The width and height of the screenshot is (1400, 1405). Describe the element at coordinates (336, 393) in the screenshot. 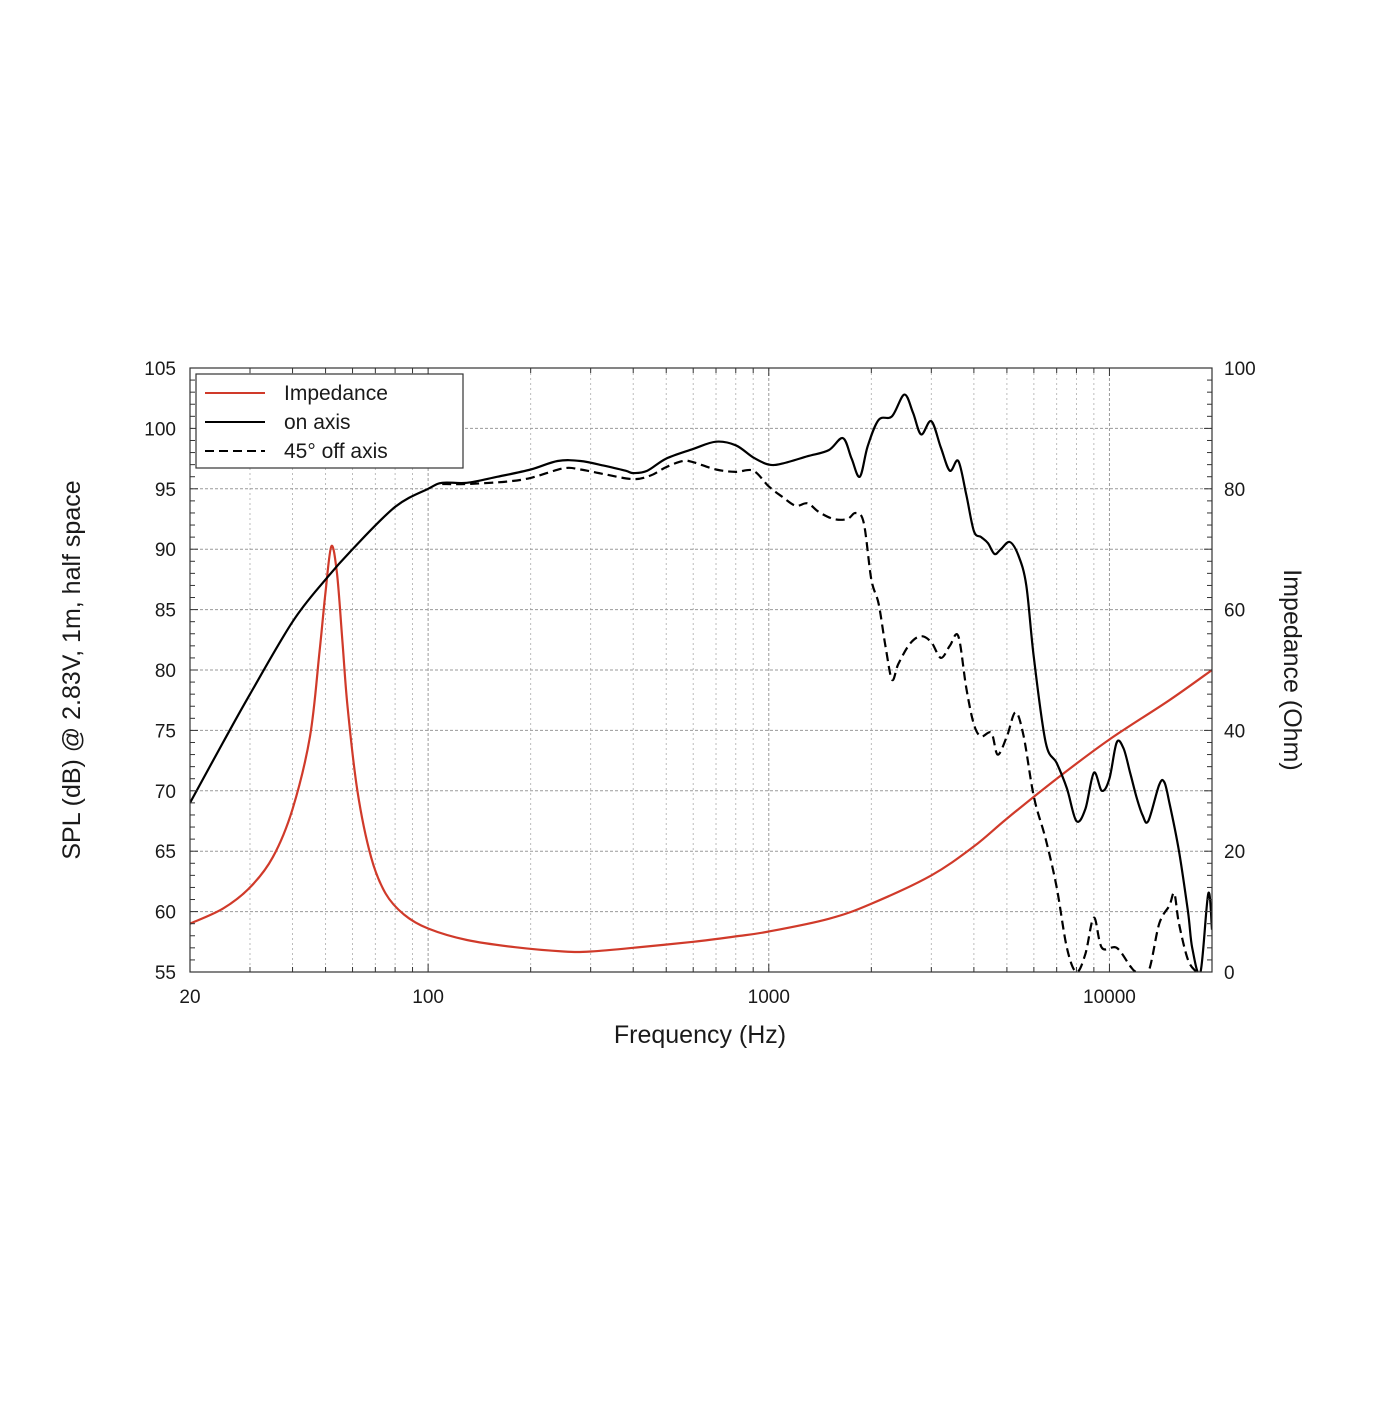

I see `legend-label-impedance: Impedance` at that location.